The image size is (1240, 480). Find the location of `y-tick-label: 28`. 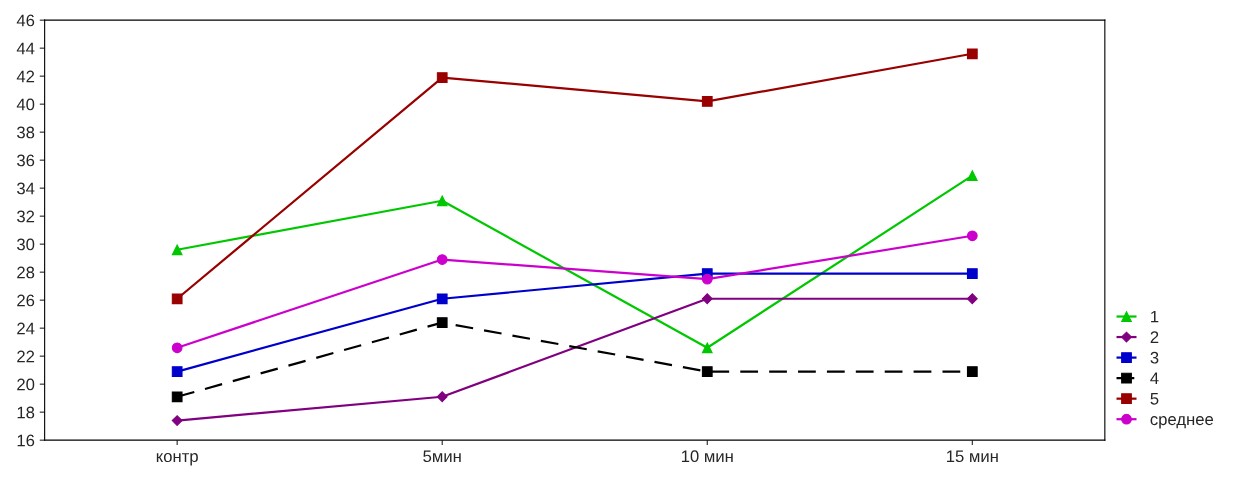

y-tick-label: 28 is located at coordinates (26, 272).